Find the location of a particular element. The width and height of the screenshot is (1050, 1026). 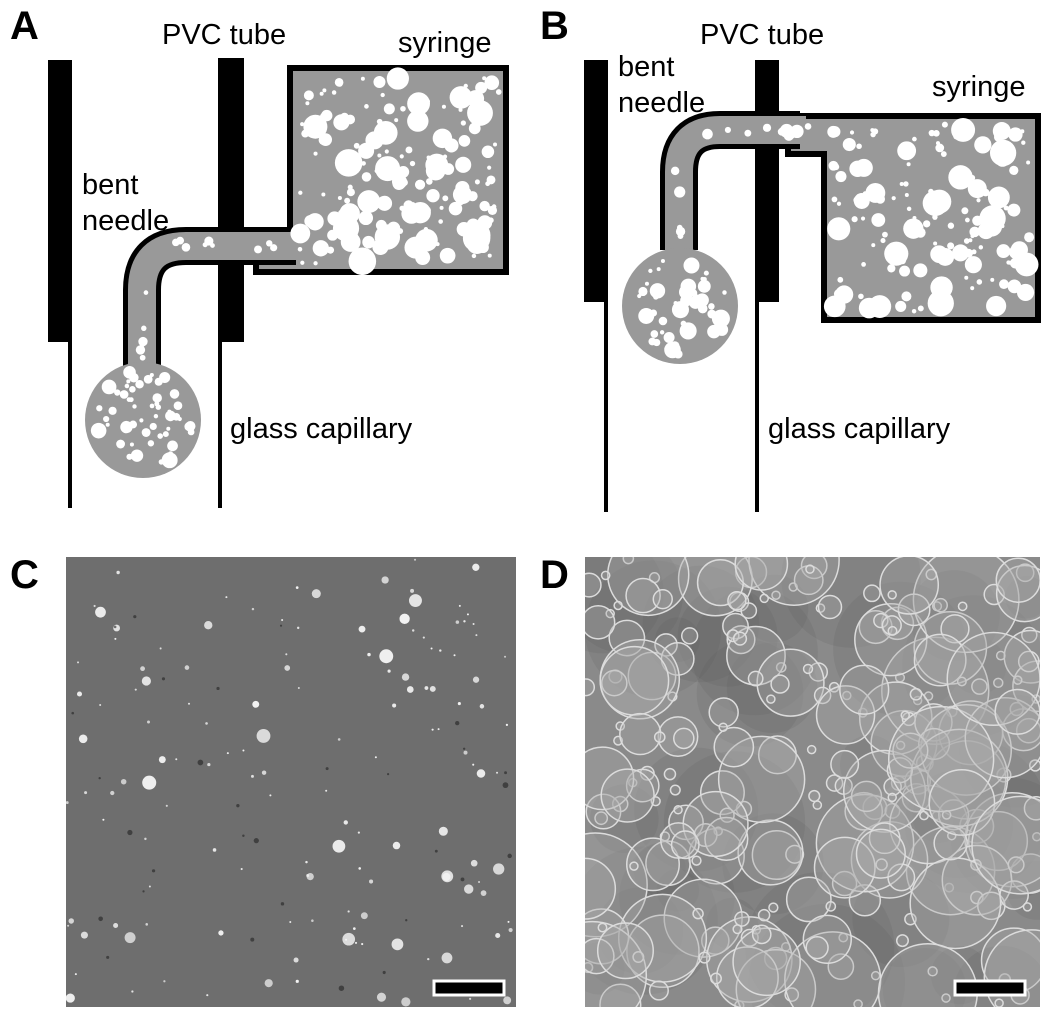

capillary-line-left-a is located at coordinates (70, 424).